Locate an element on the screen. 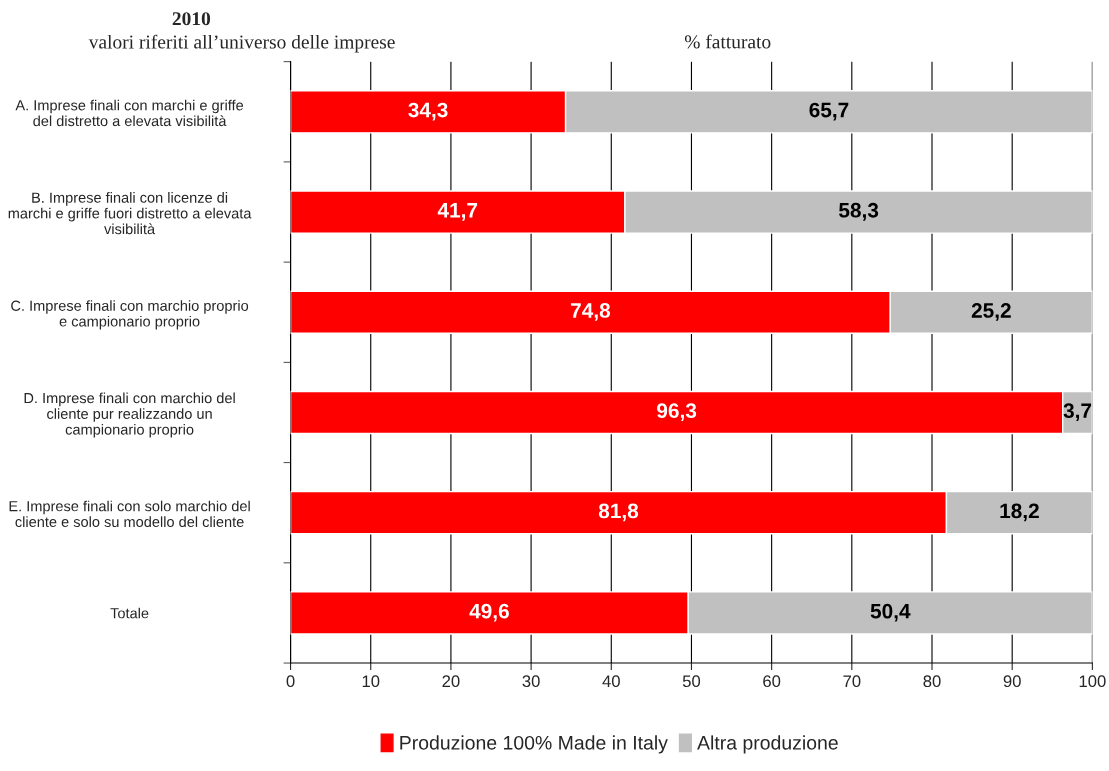 The height and width of the screenshot is (771, 1109). x-tick-label: 80 is located at coordinates (932, 681).